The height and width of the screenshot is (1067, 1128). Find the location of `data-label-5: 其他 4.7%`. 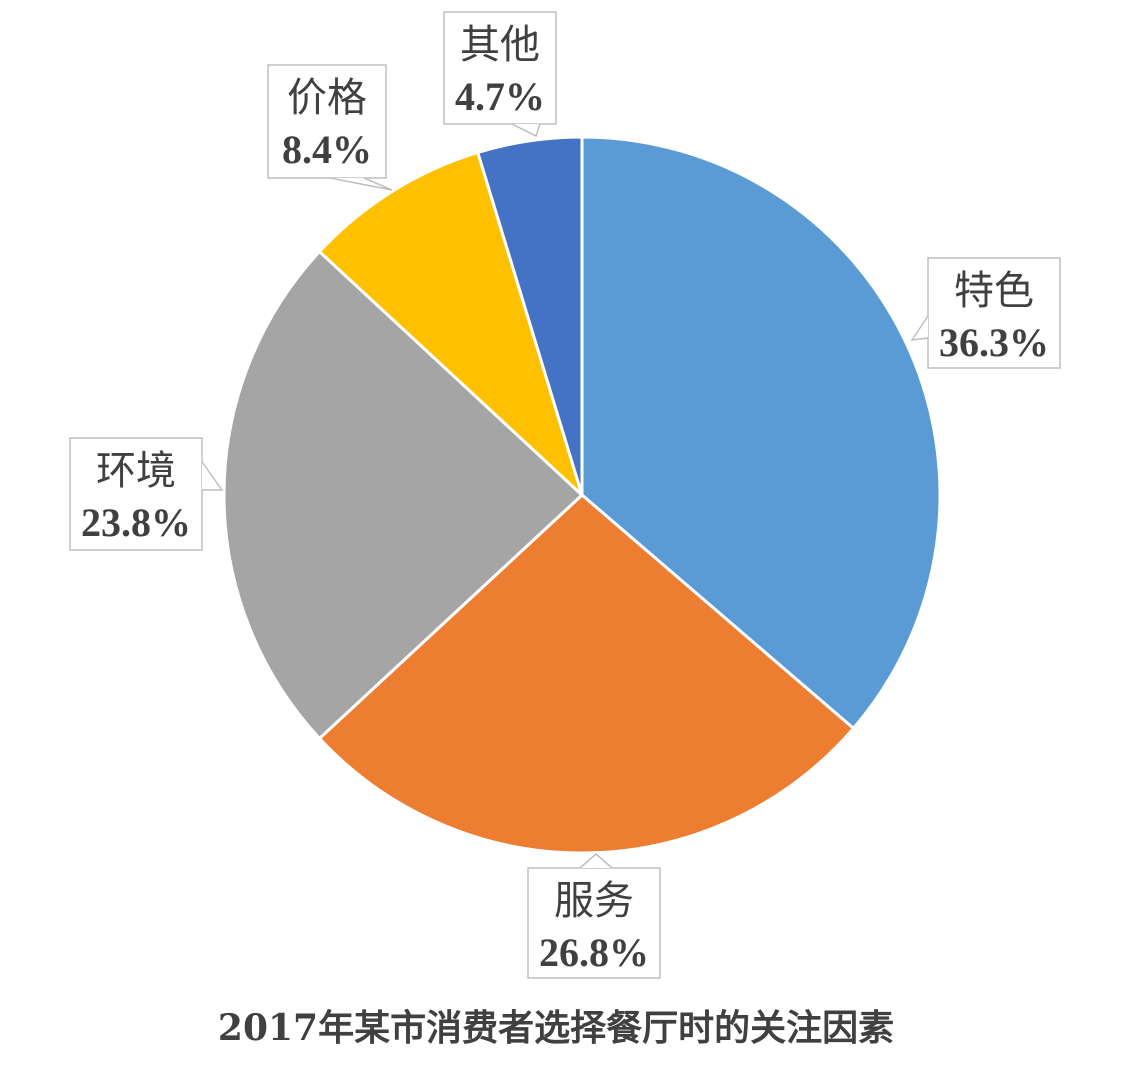

data-label-5: 其他 4.7% is located at coordinates (500, 74).